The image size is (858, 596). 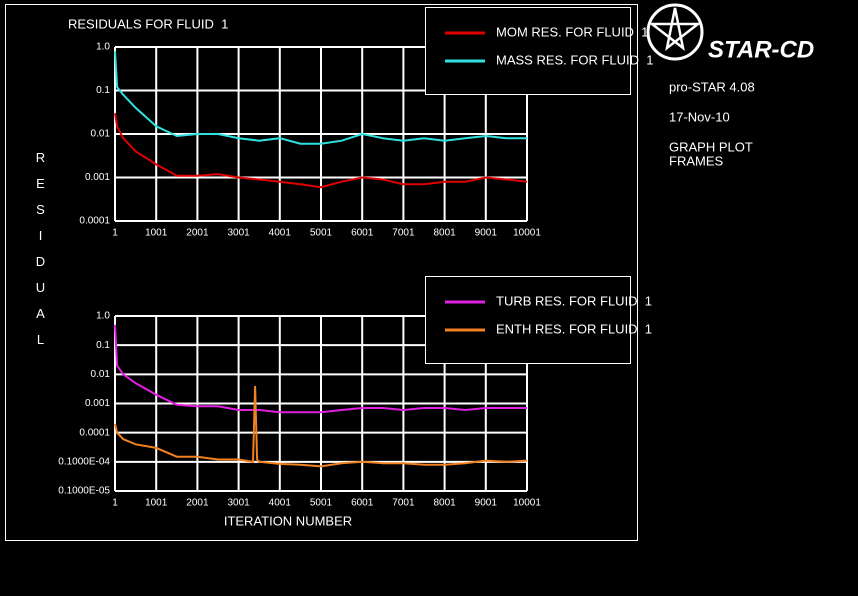 What do you see at coordinates (761, 49) in the screenshot?
I see `logo-text: STAR-CD` at bounding box center [761, 49].